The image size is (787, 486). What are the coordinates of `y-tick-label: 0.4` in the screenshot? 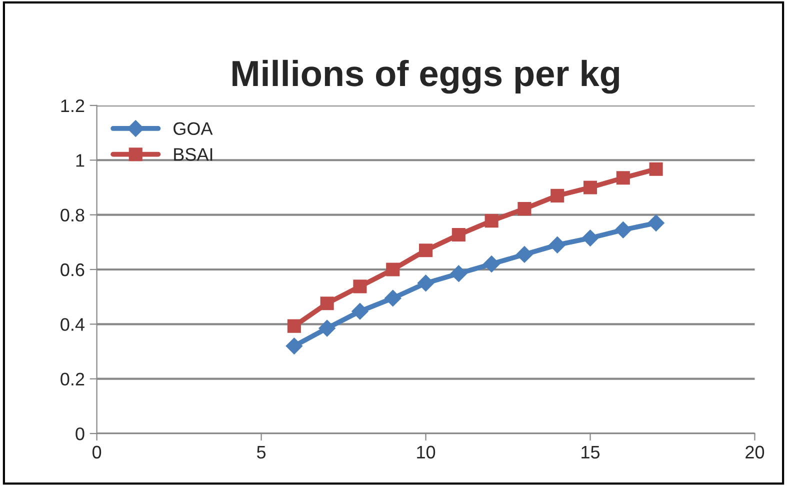 It's located at (72, 324).